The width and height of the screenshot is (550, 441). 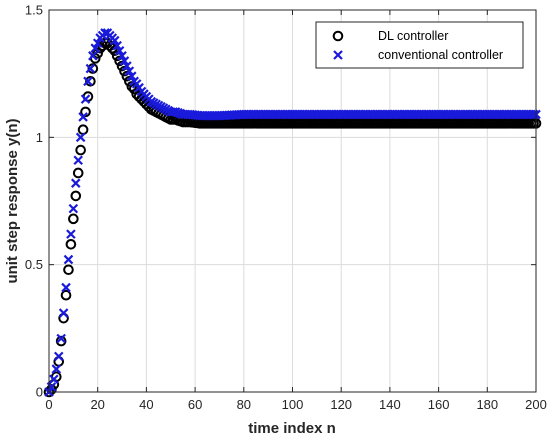 I want to click on x-tick-label: 140, so click(x=390, y=404).